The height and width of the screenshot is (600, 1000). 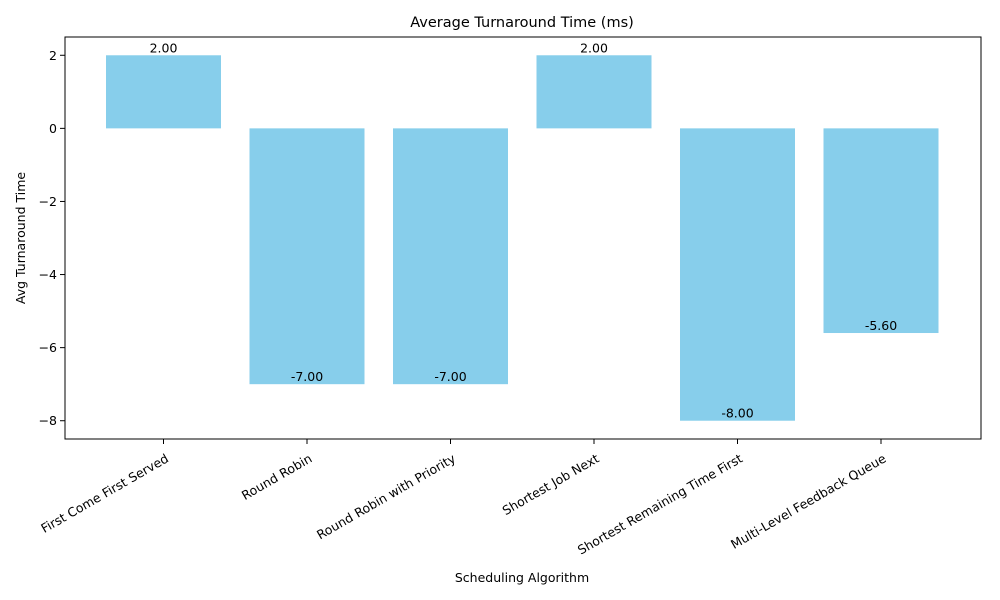 I want to click on y-tick-label: −2, so click(x=48, y=201).